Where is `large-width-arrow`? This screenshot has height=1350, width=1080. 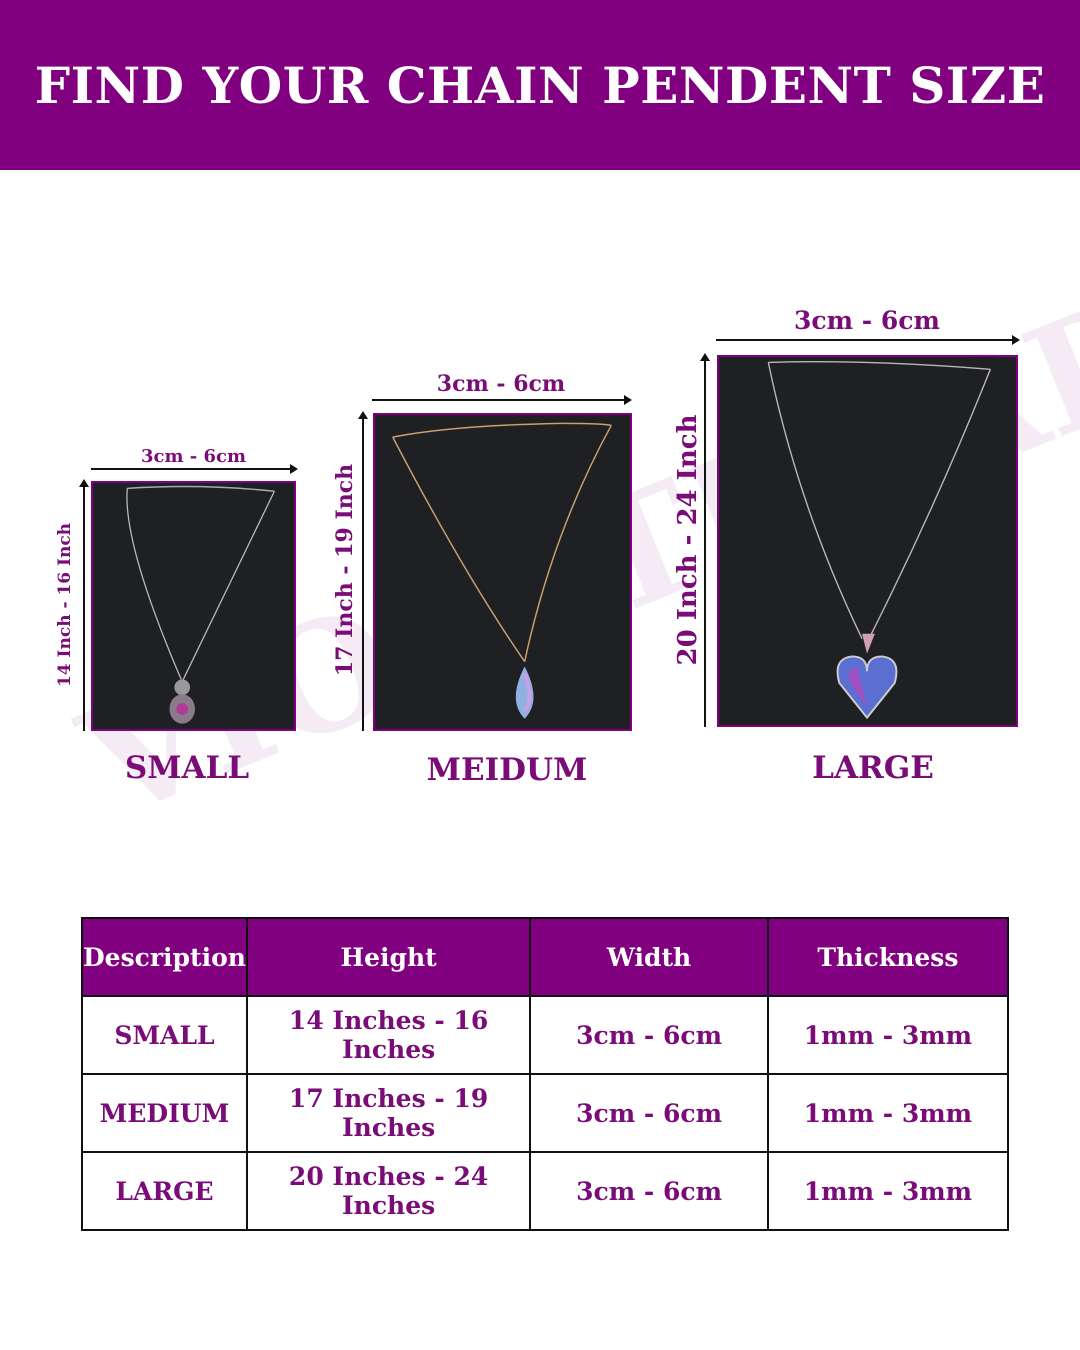
large-width-arrow is located at coordinates (868, 340).